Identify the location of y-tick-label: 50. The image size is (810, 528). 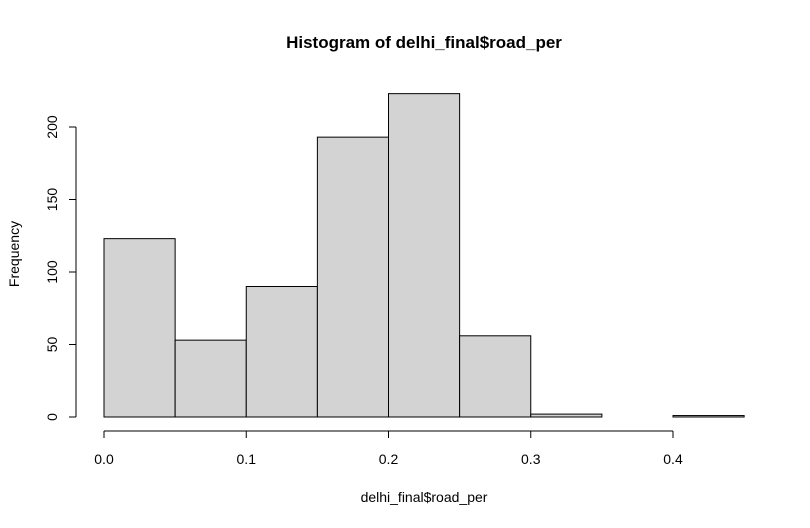
(52, 345).